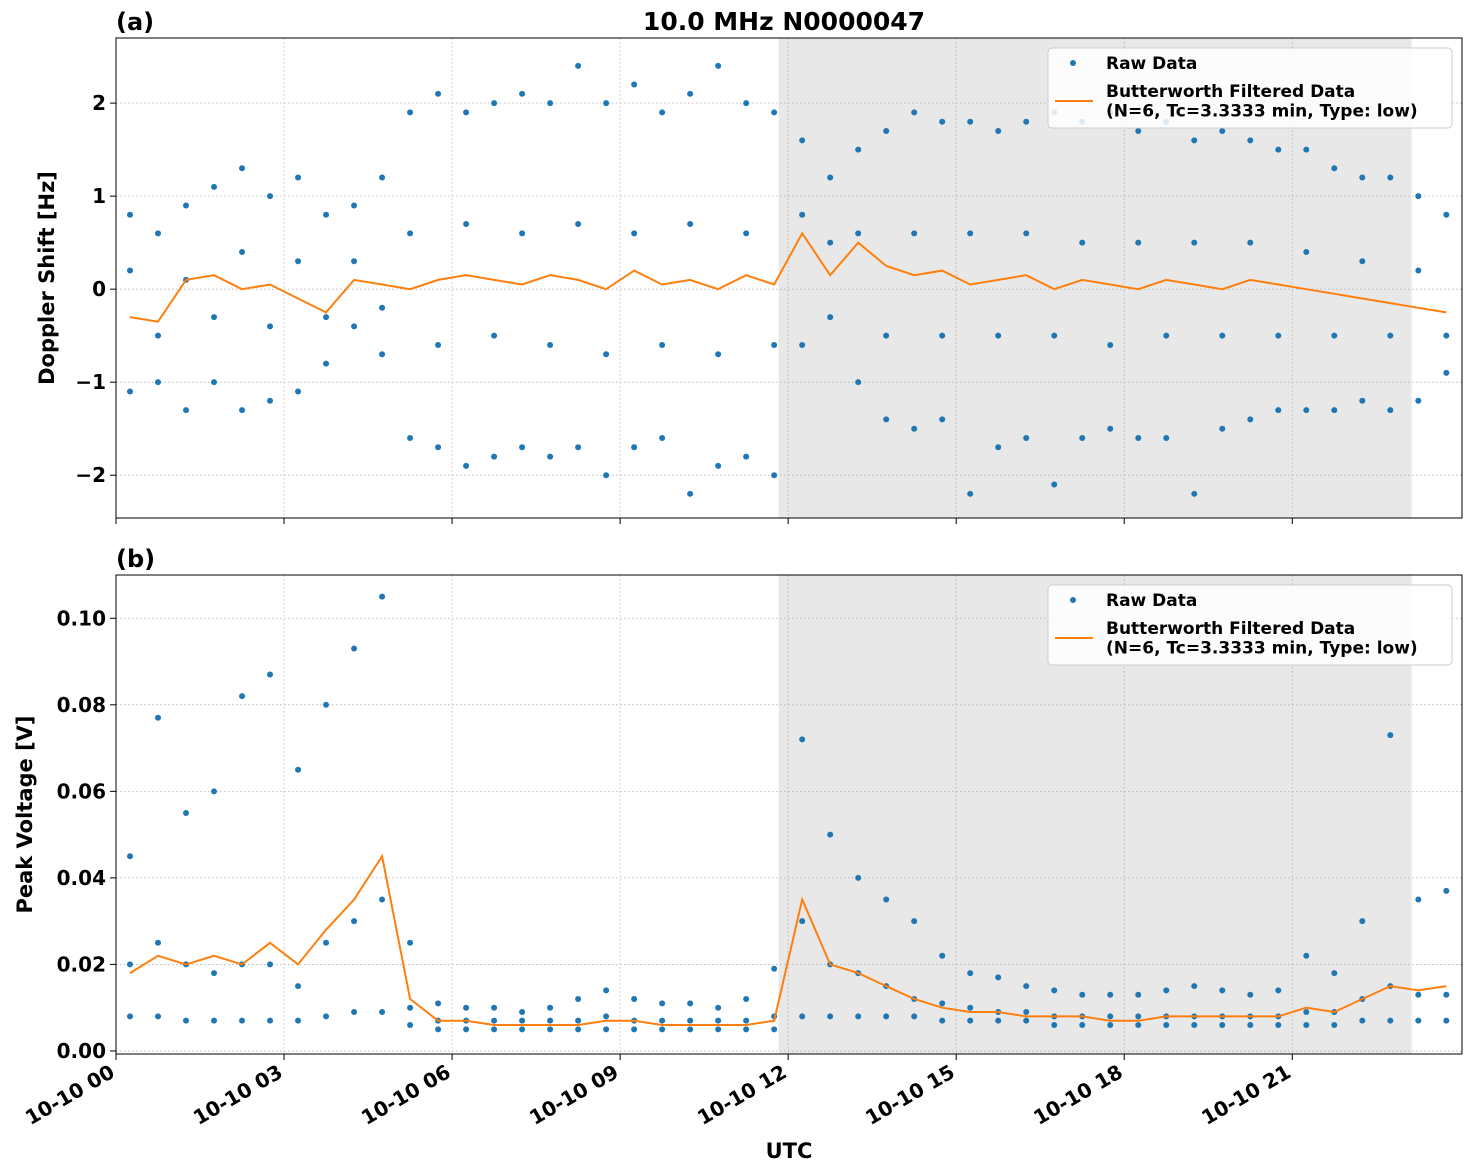  I want to click on y-tick-label: 0.00, so click(81, 1051).